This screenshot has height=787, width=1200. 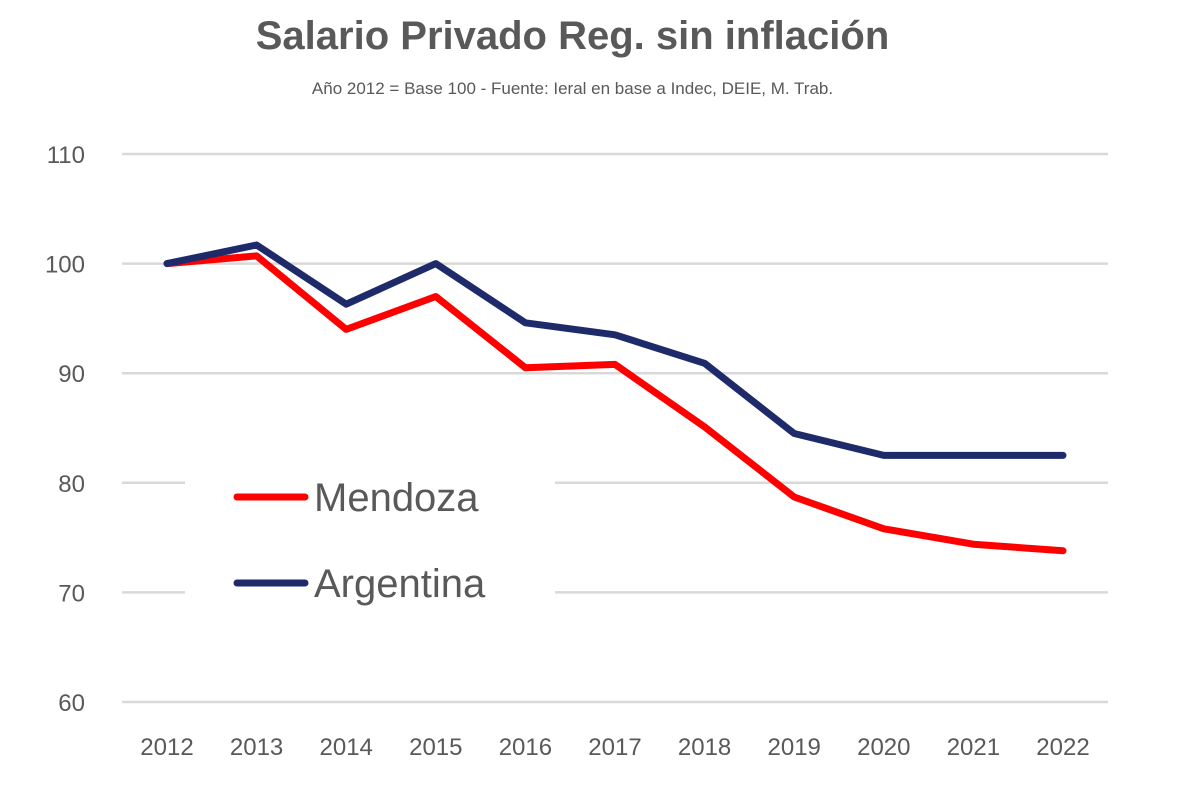 I want to click on legend-label-argentina: Argentina, so click(x=400, y=584).